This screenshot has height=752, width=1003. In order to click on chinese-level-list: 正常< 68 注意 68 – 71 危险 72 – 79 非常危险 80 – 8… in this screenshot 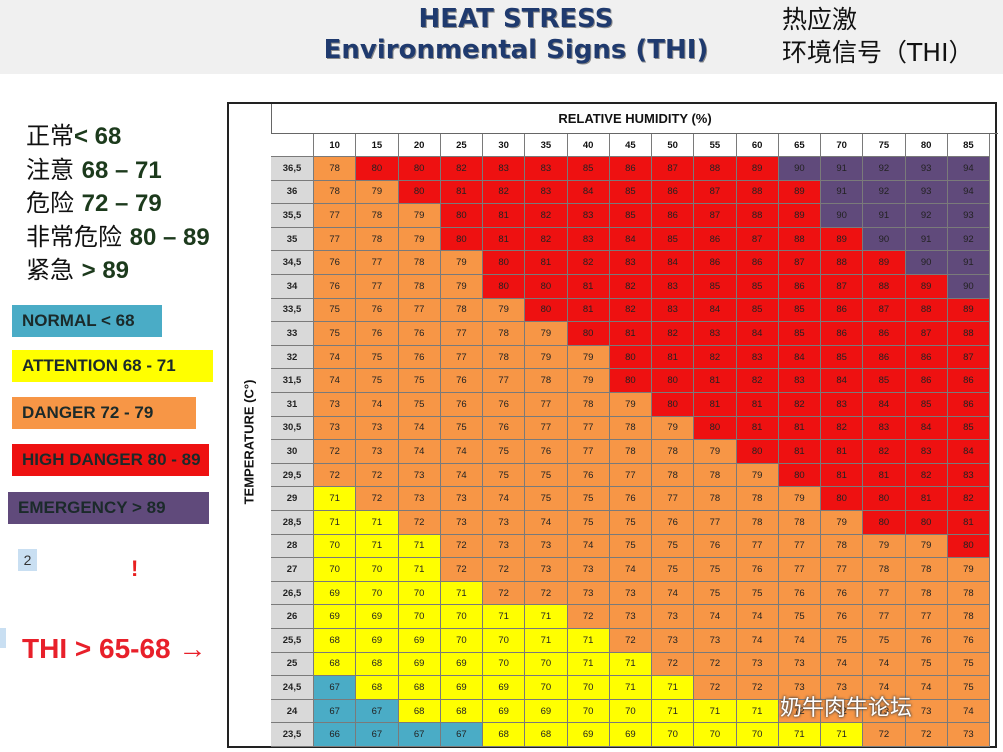, I will do `click(118, 204)`.